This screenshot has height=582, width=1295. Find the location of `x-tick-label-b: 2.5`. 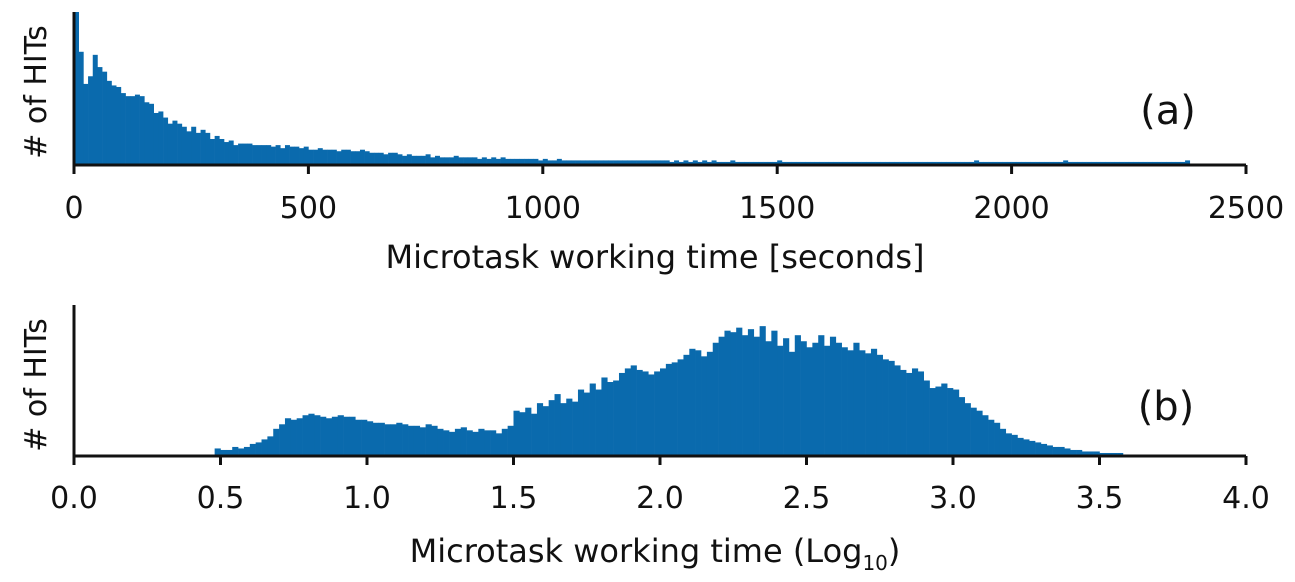

x-tick-label-b: 2.5 is located at coordinates (807, 498).